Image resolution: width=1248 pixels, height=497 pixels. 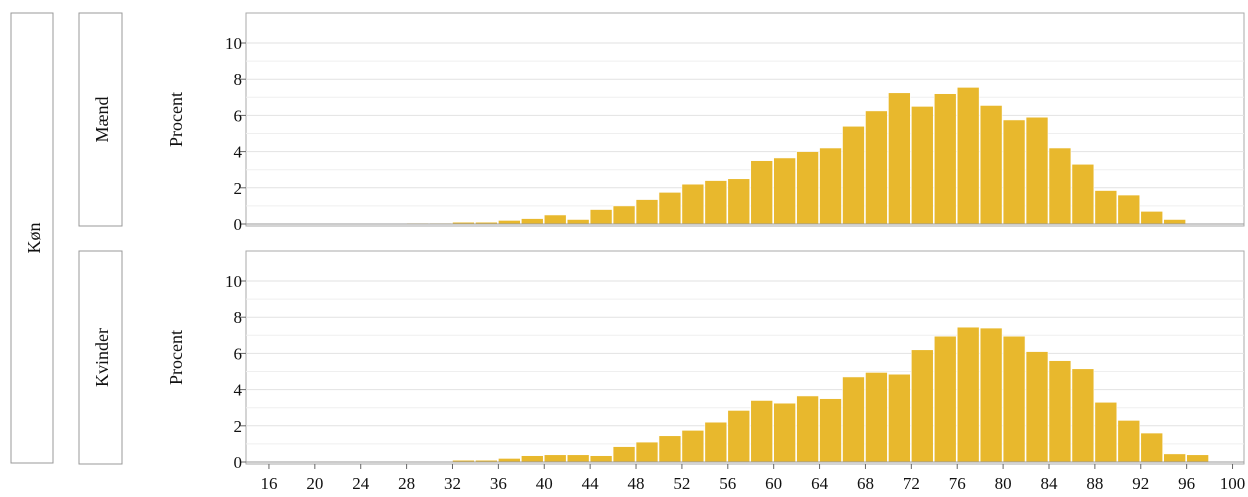 What do you see at coordinates (1140, 483) in the screenshot?
I see `x-tick-label: 92` at bounding box center [1140, 483].